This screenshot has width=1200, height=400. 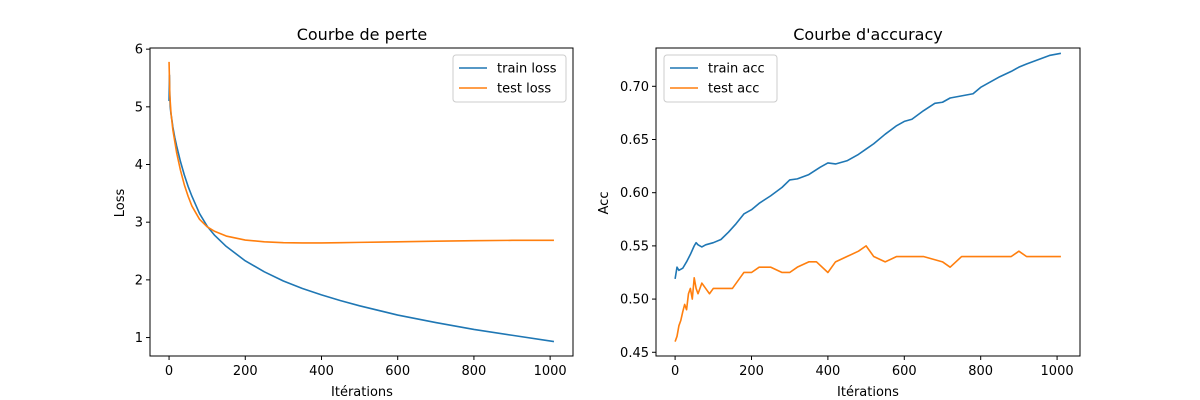 What do you see at coordinates (139, 165) in the screenshot?
I see `y-tick-label: 4` at bounding box center [139, 165].